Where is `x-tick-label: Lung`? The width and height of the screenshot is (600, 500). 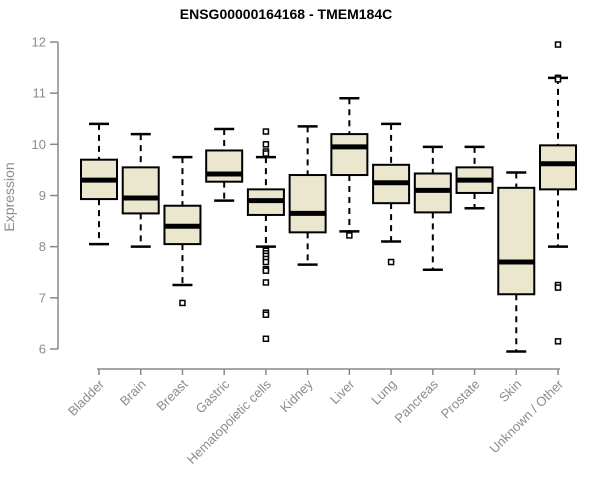 x-tick-label: Lung is located at coordinates (383, 392).